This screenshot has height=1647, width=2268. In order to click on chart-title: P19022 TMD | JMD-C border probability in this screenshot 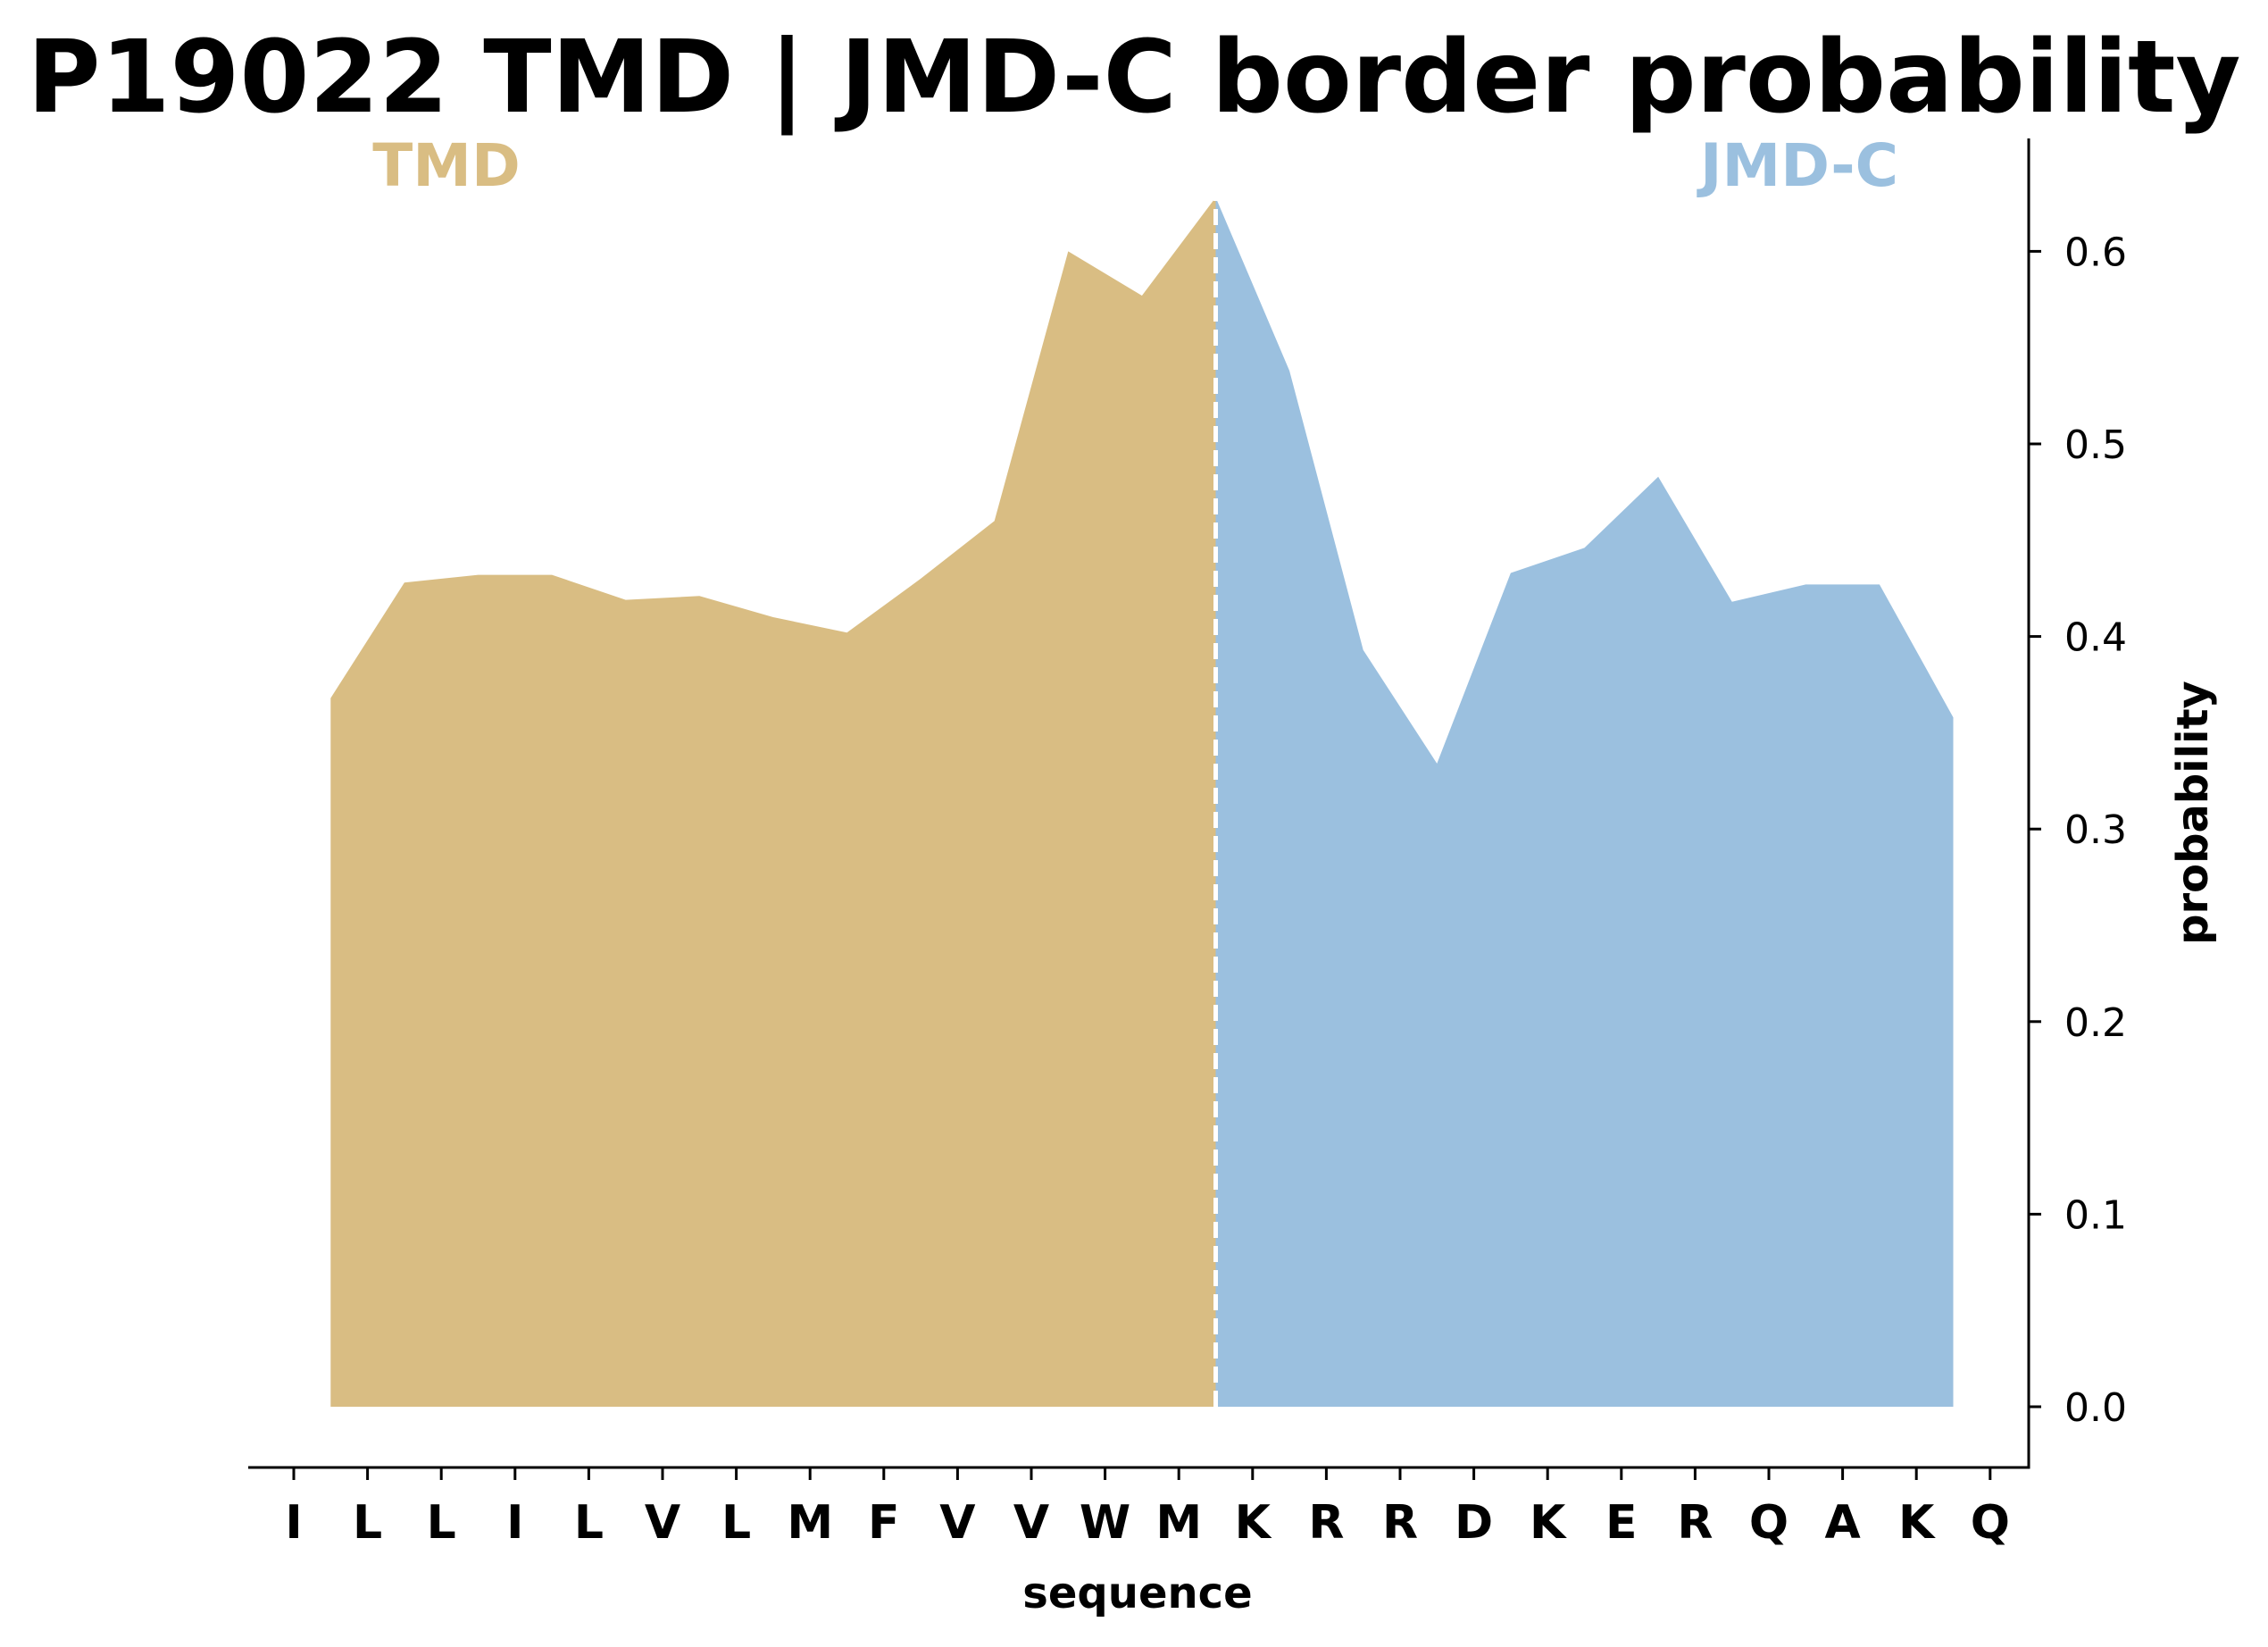, I will do `click(1134, 78)`.